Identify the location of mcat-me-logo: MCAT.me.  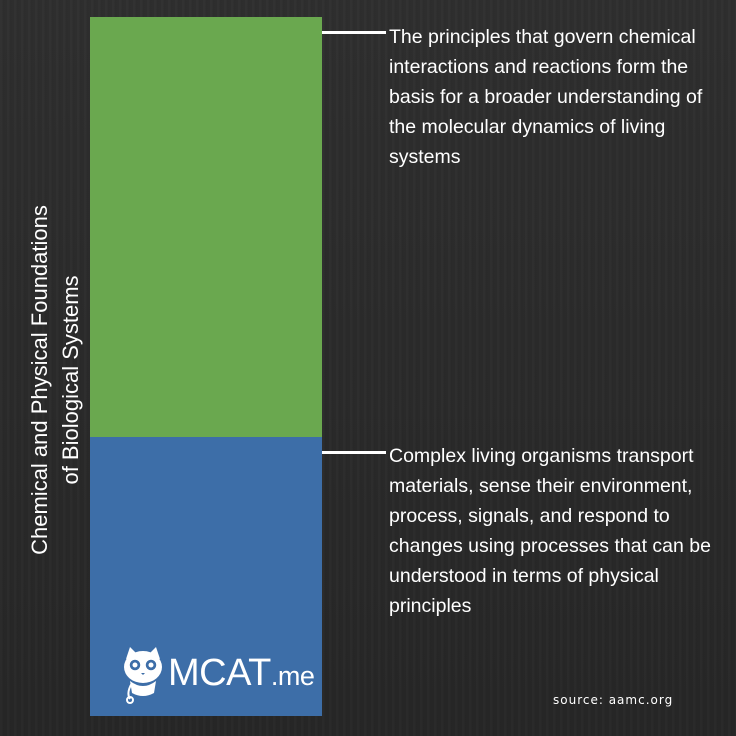
(216, 675).